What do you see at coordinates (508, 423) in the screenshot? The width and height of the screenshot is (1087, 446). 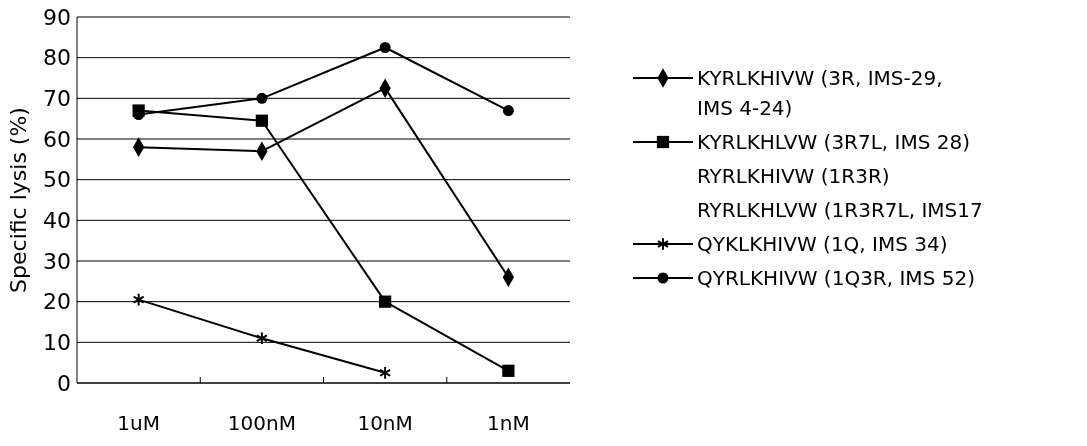 I see `x-tick-label: 1nM` at bounding box center [508, 423].